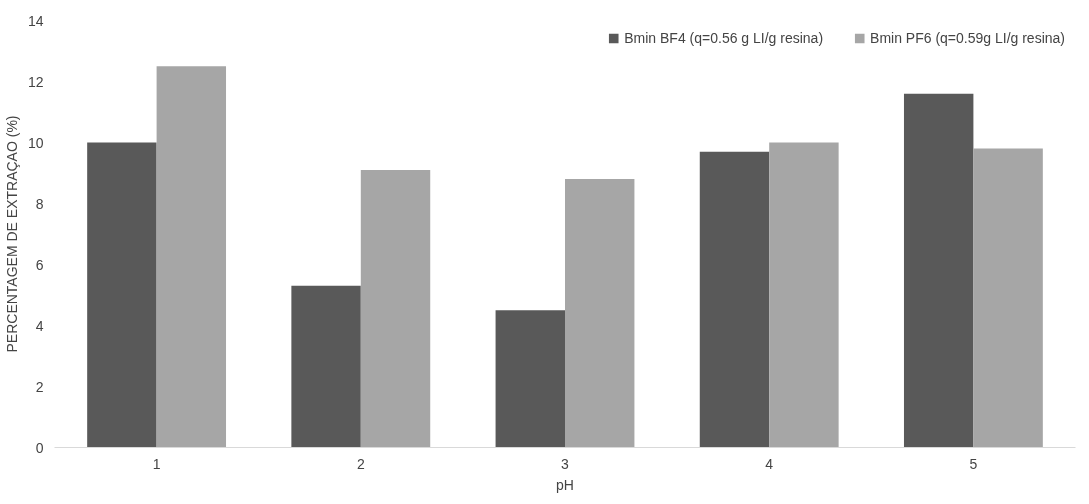 The height and width of the screenshot is (504, 1089). Describe the element at coordinates (156, 463) in the screenshot. I see `x-tick-label: 1` at that location.